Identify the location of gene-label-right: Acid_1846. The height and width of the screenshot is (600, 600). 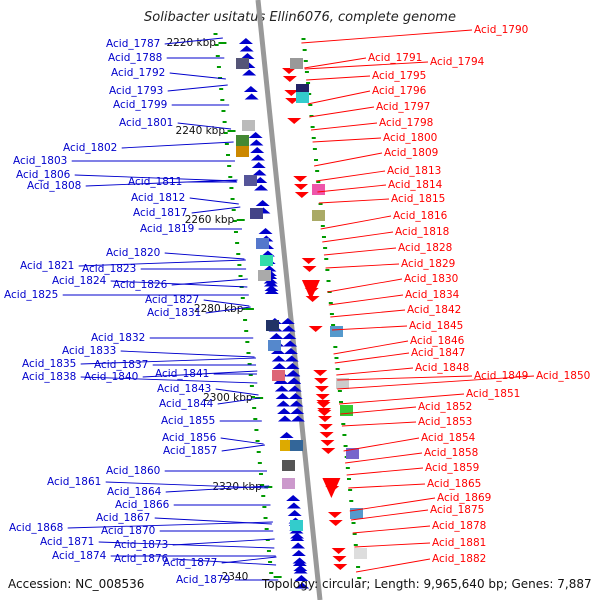
(437, 341).